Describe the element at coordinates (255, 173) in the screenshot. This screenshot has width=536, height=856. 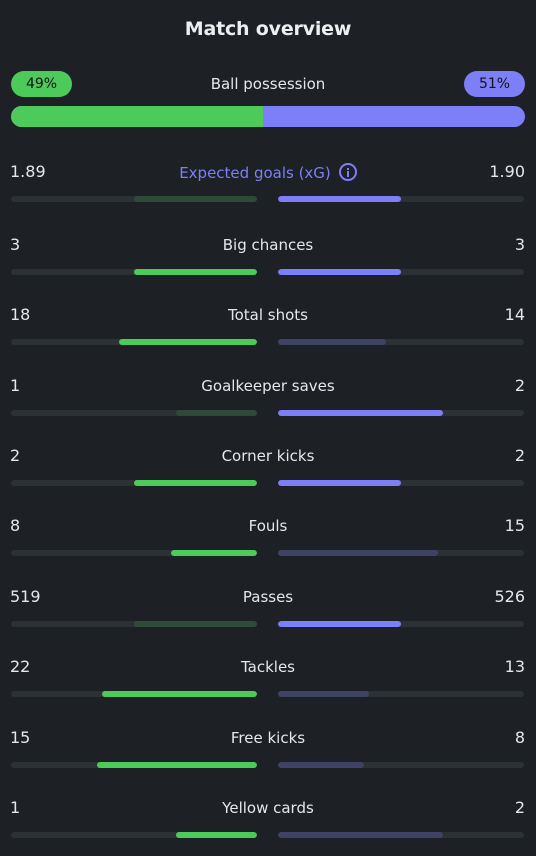
I see `stat-name-label: Expected goals (xG)` at that location.